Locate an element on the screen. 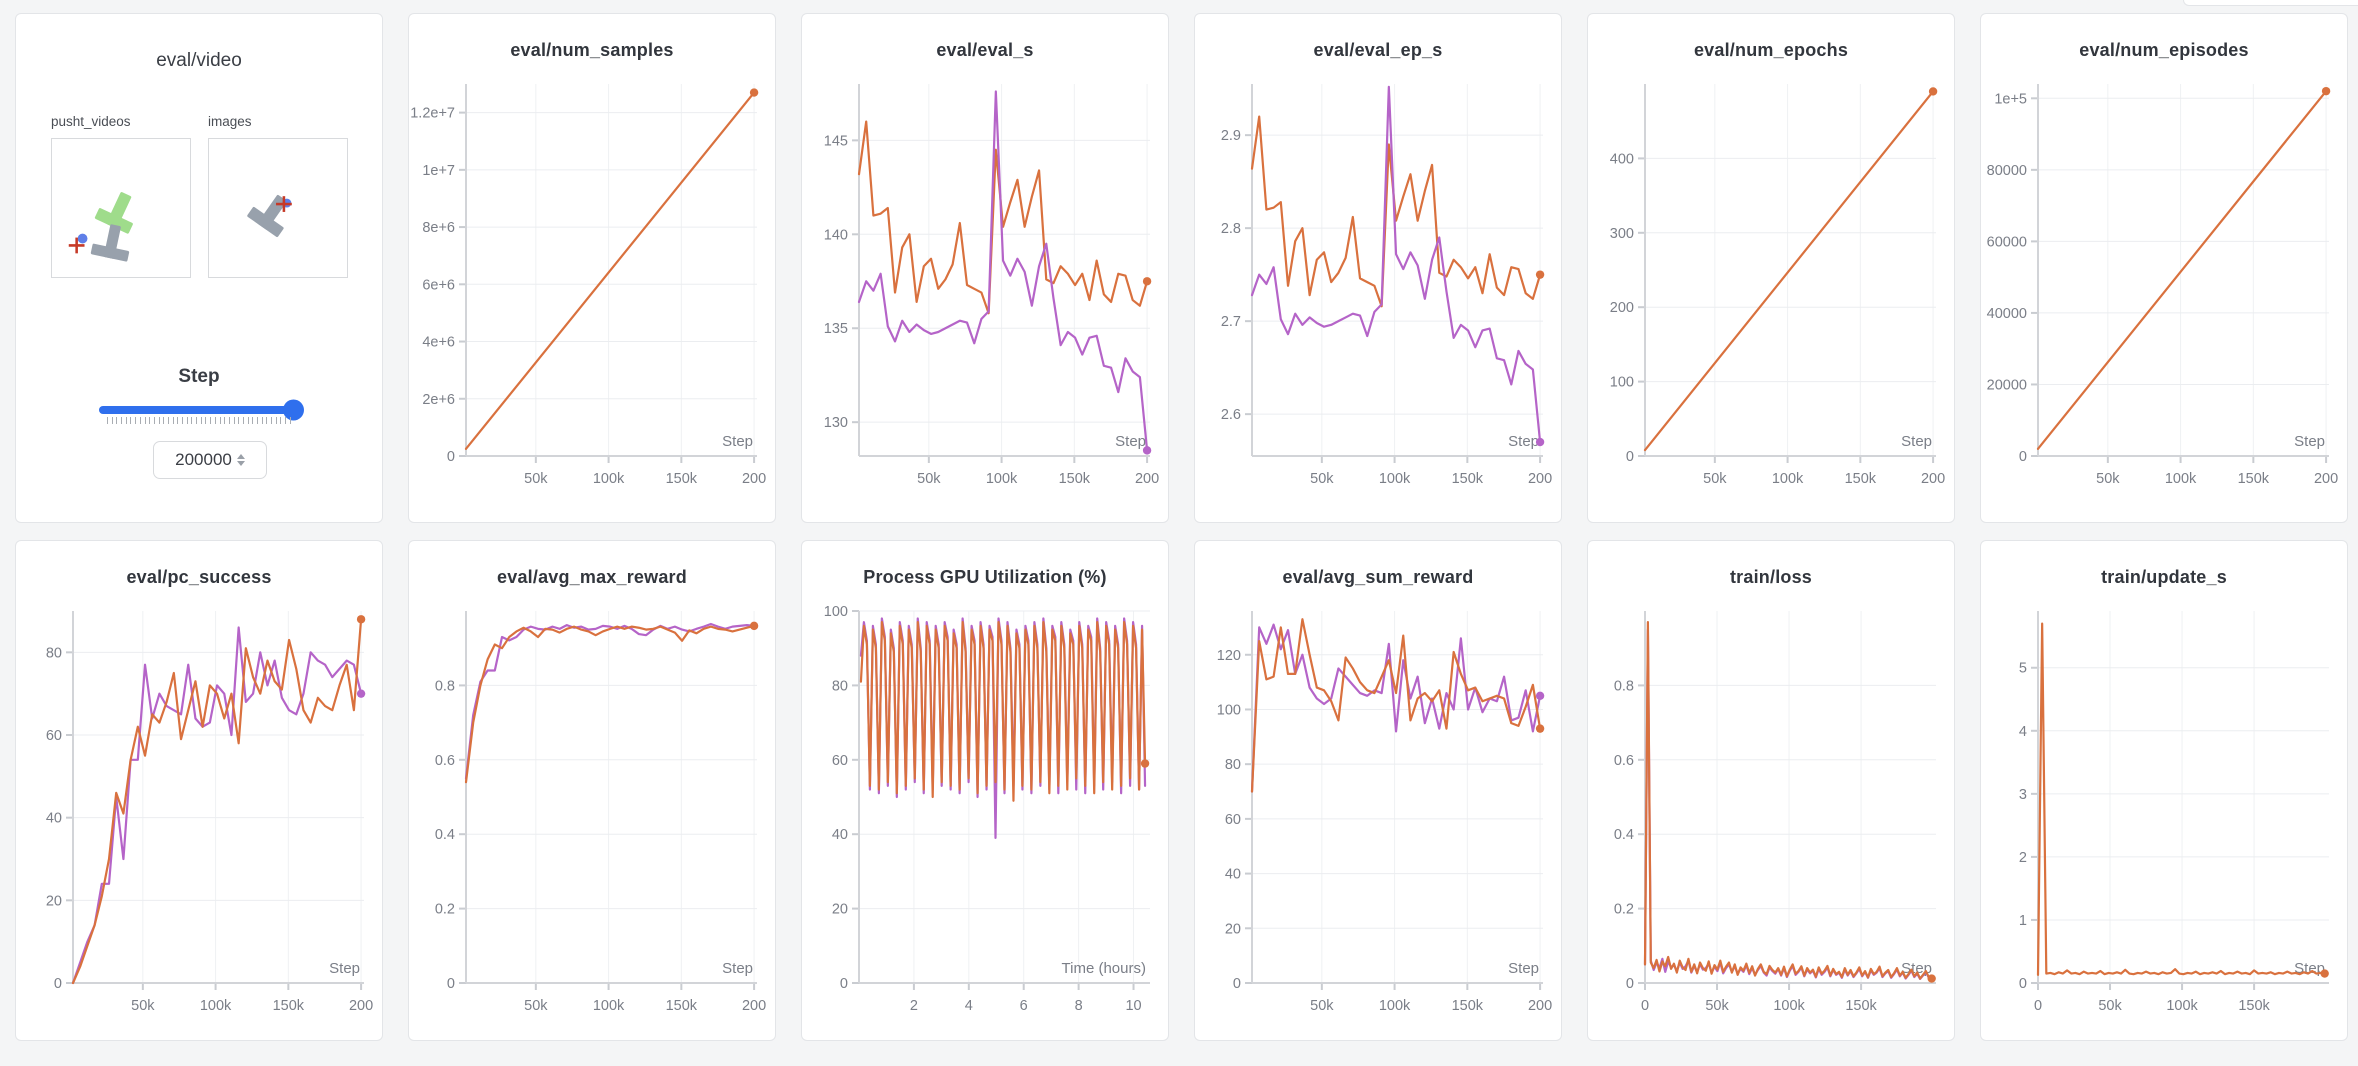  video-panel-title: eval/video is located at coordinates (199, 60).